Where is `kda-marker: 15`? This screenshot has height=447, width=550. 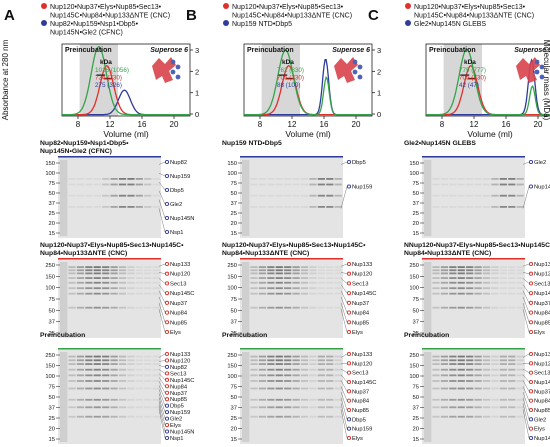
kda-marker: 15 is located at coordinates (234, 234).